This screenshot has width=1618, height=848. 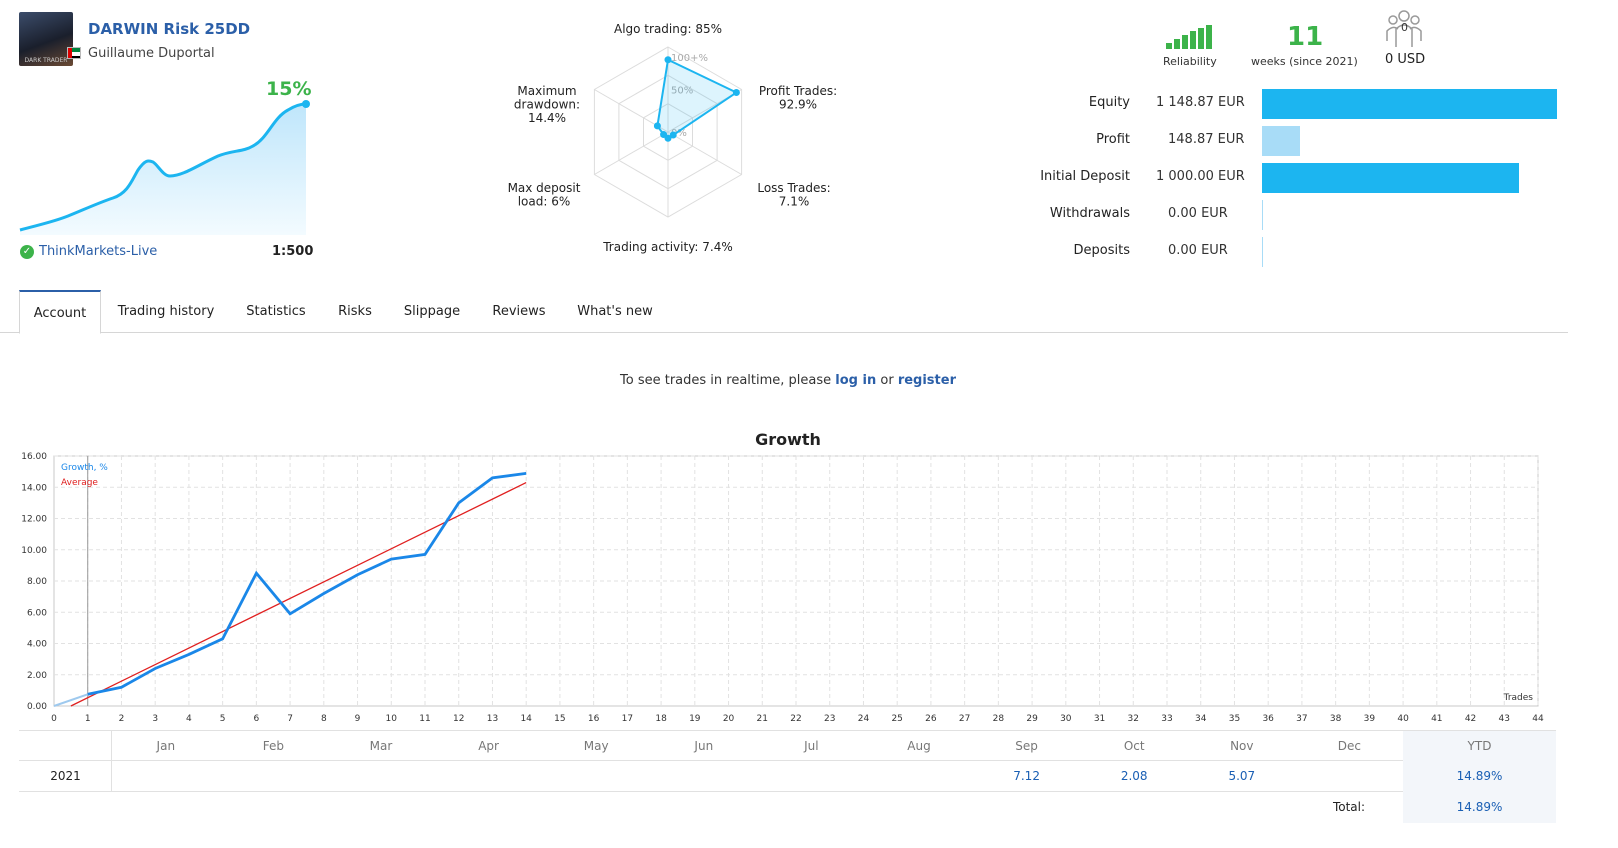 What do you see at coordinates (1101, 250) in the screenshot?
I see `financial-label: Deposits` at bounding box center [1101, 250].